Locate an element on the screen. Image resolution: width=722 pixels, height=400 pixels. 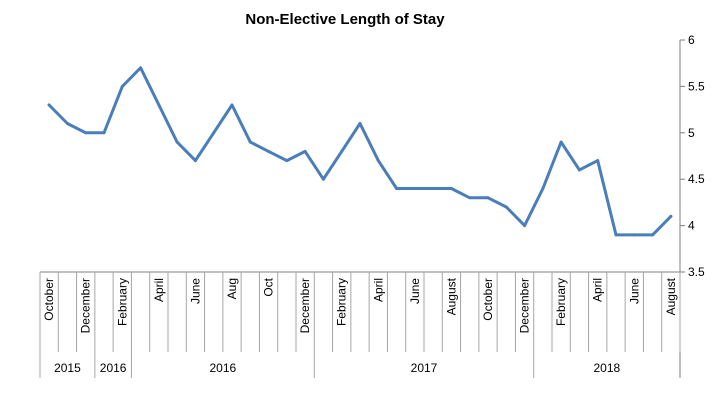
y-axis-ticks: 3.5 4 4.5 5 5.5 6 is located at coordinates (692, 156).